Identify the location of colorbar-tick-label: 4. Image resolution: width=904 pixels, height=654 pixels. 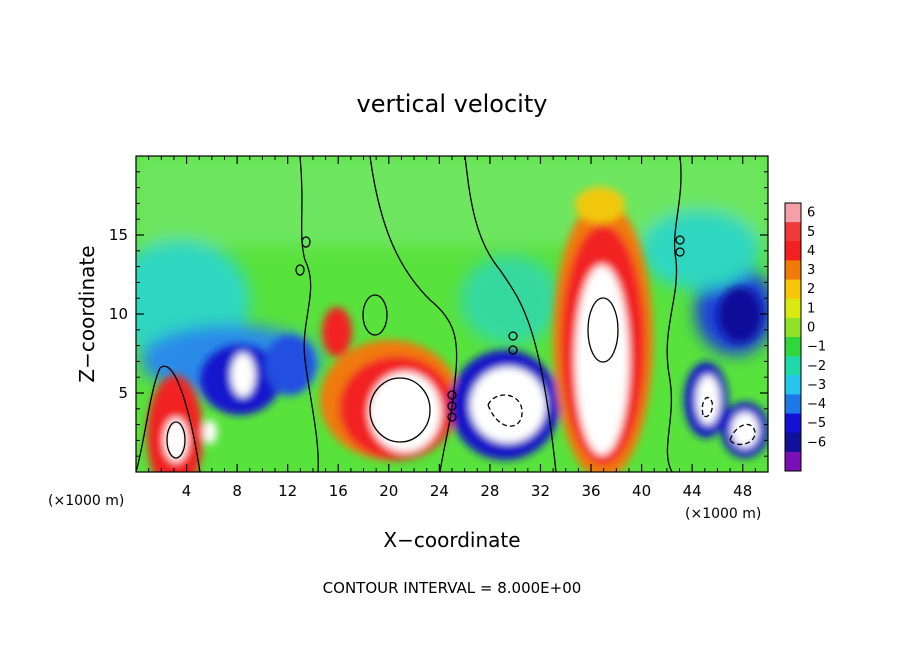
(811, 251).